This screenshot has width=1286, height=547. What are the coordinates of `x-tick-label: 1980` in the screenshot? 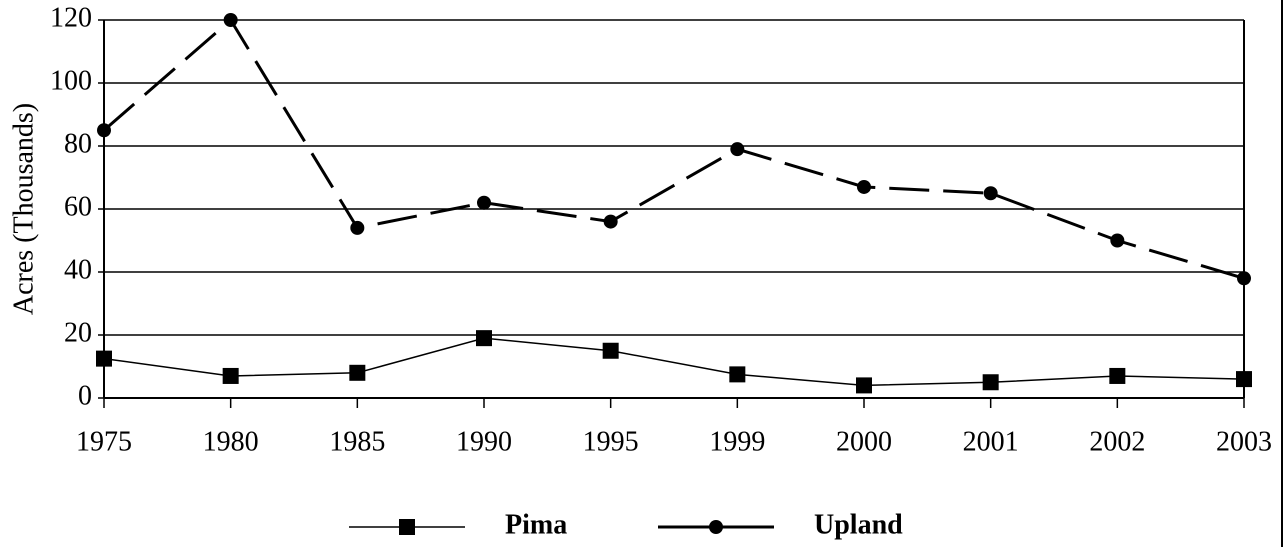 It's located at (231, 441).